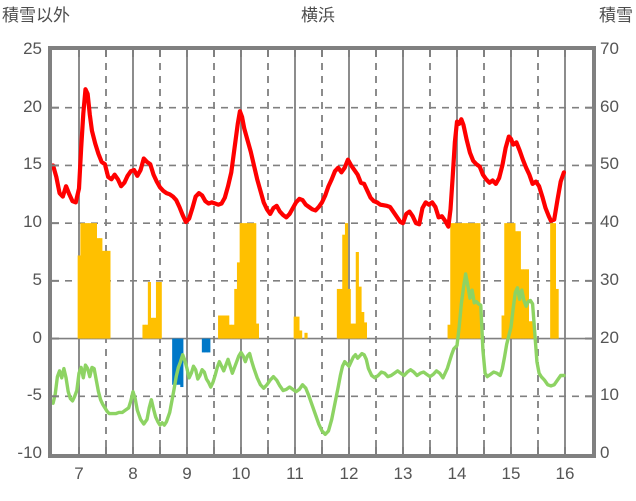 This screenshot has height=501, width=636. I want to click on x-axis-tick-label: 8, so click(133, 473).